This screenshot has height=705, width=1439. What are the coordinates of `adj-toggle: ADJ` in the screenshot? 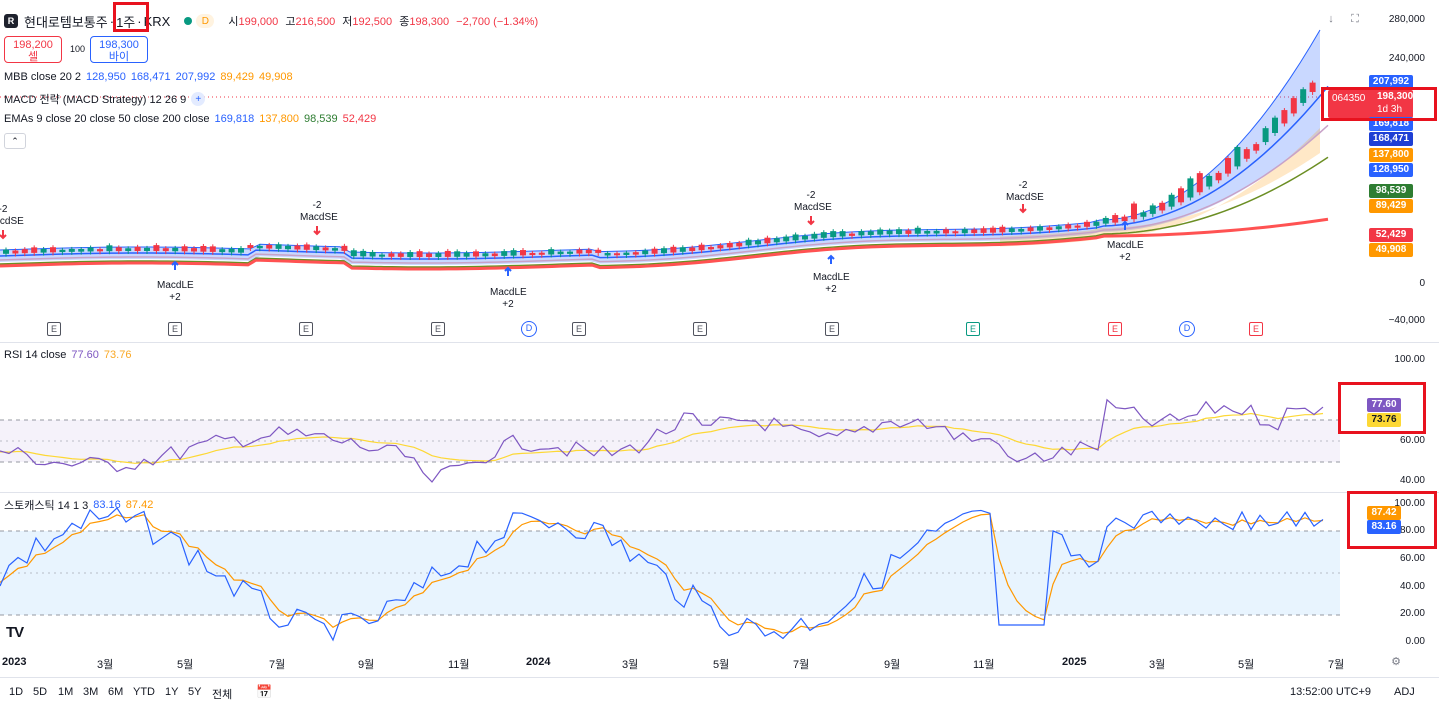 It's located at (1404, 692).